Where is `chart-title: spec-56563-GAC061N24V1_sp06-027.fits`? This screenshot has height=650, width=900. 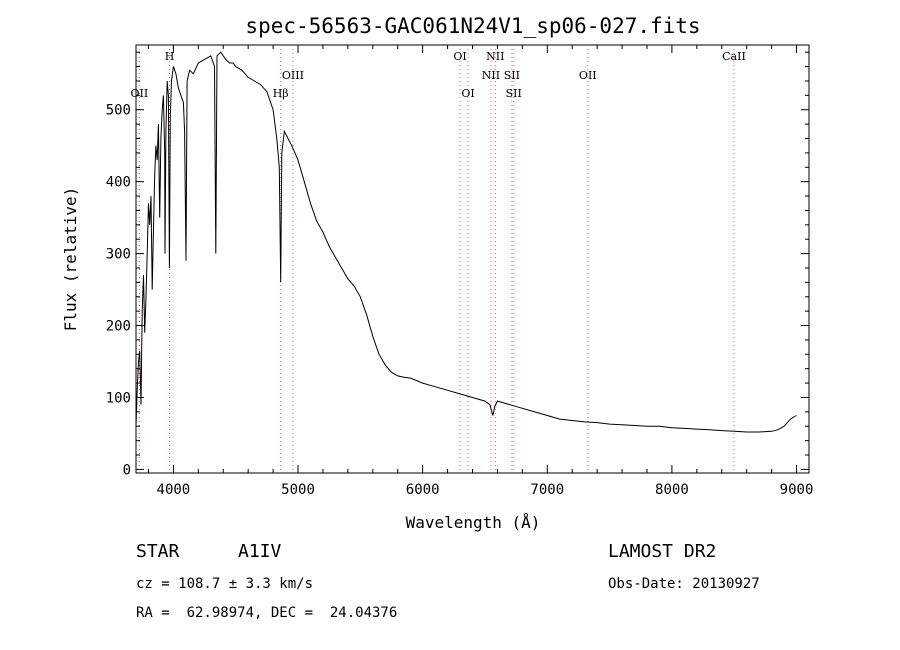
chart-title: spec-56563-GAC061N24V1_sp06-027.fits is located at coordinates (472, 26).